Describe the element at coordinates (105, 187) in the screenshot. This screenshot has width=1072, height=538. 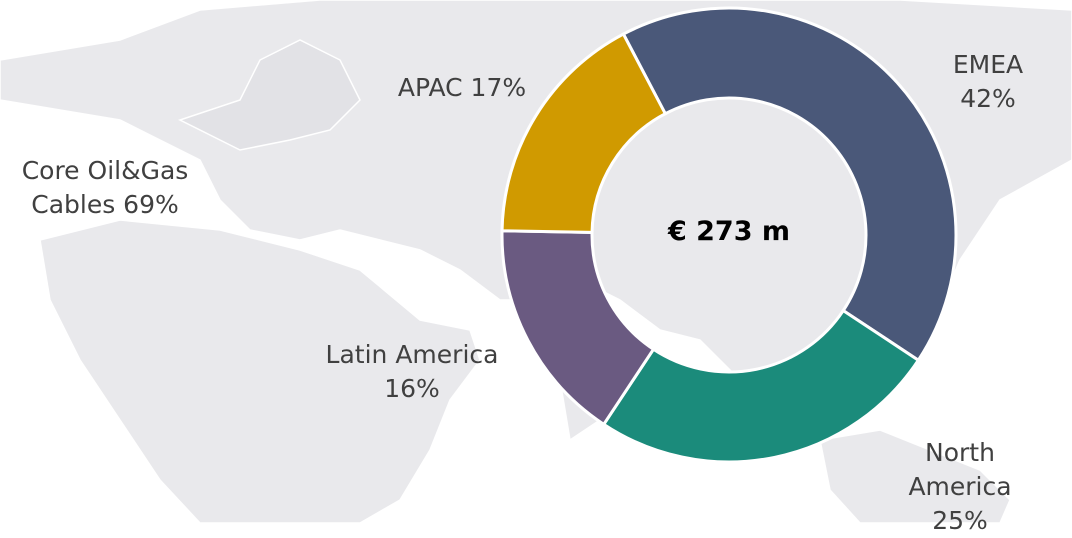
I see `annotation: Core Oil&Gas Cables 69%` at that location.